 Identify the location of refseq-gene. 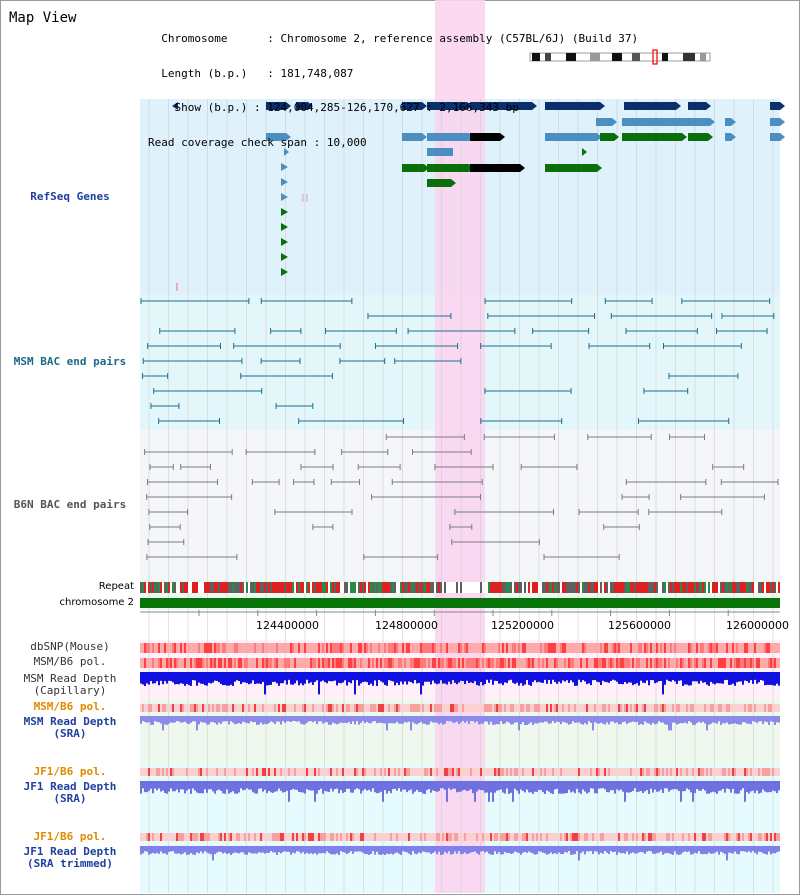
(276, 106).